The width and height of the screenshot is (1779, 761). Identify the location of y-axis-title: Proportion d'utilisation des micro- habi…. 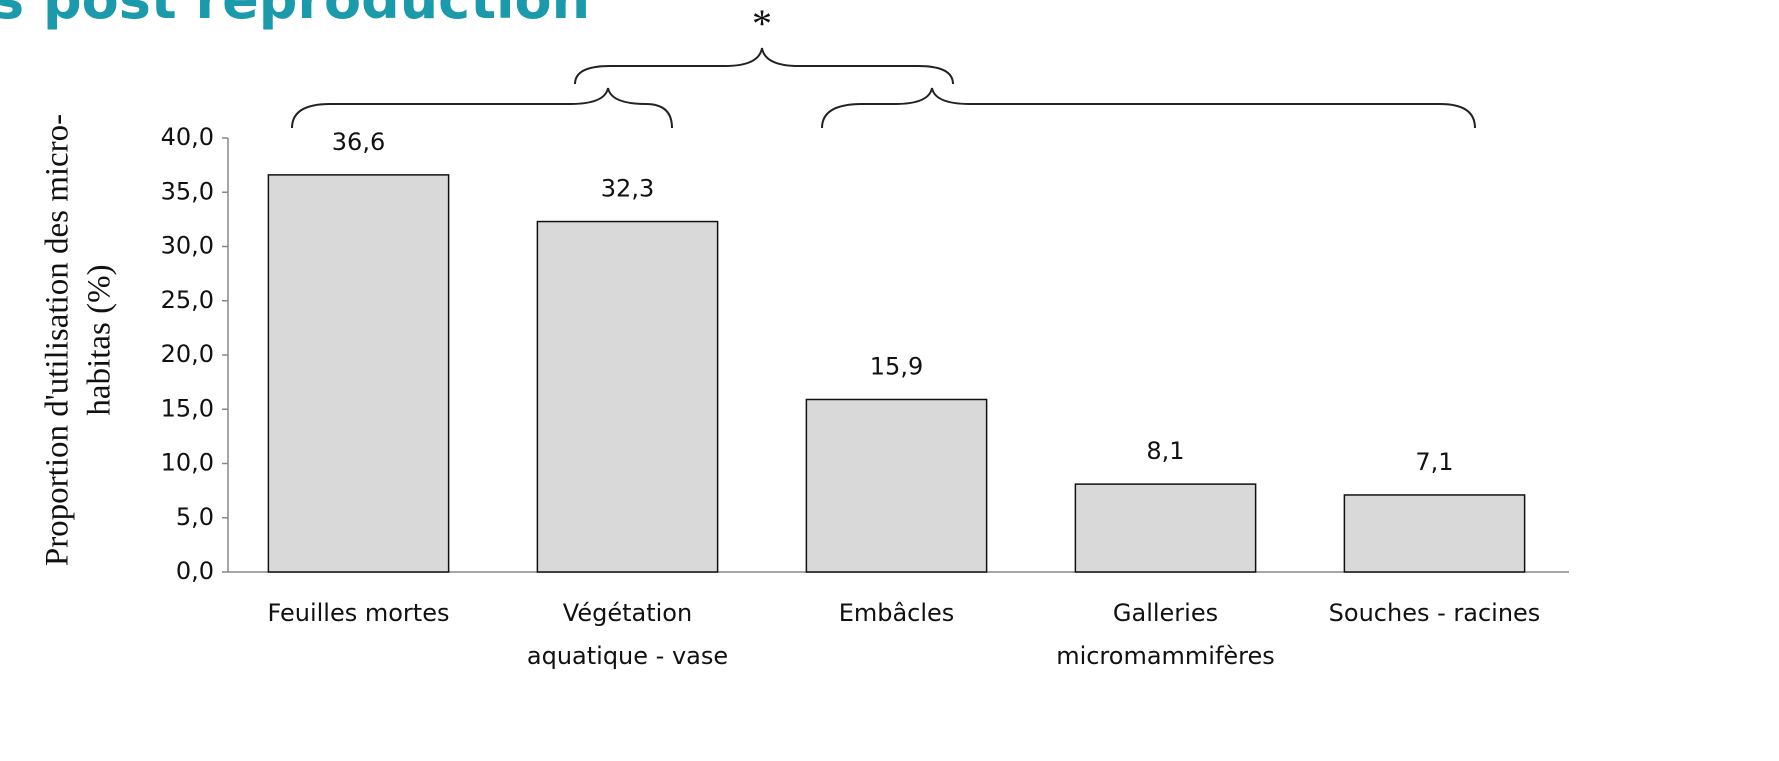
(79, 340).